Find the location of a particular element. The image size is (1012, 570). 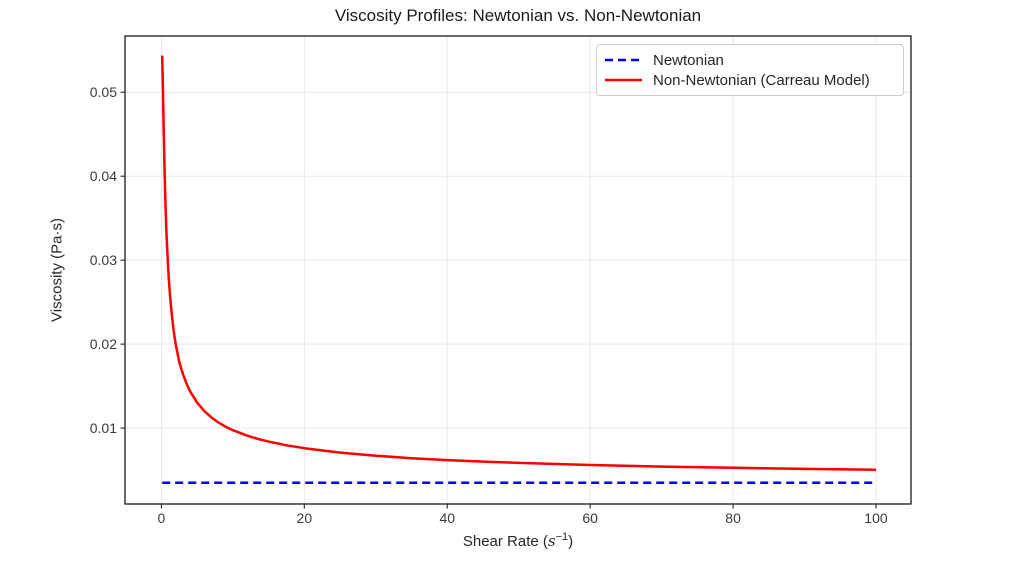

x-axis-label-variable: s is located at coordinates (551, 541).